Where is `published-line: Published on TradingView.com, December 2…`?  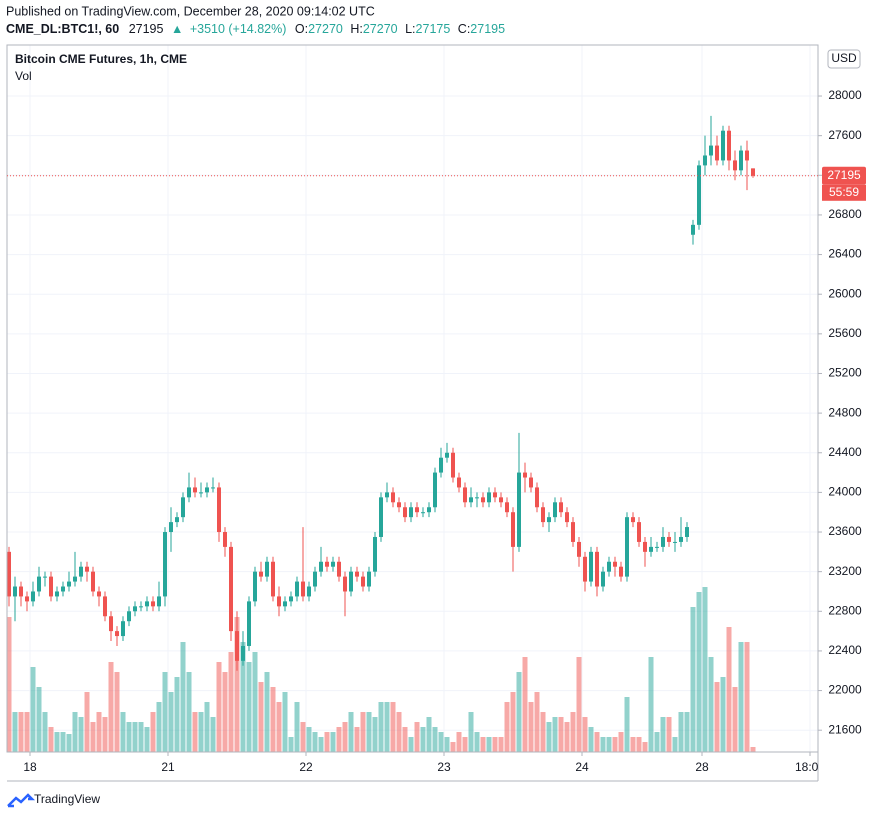 published-line: Published on TradingView.com, December 2… is located at coordinates (190, 11).